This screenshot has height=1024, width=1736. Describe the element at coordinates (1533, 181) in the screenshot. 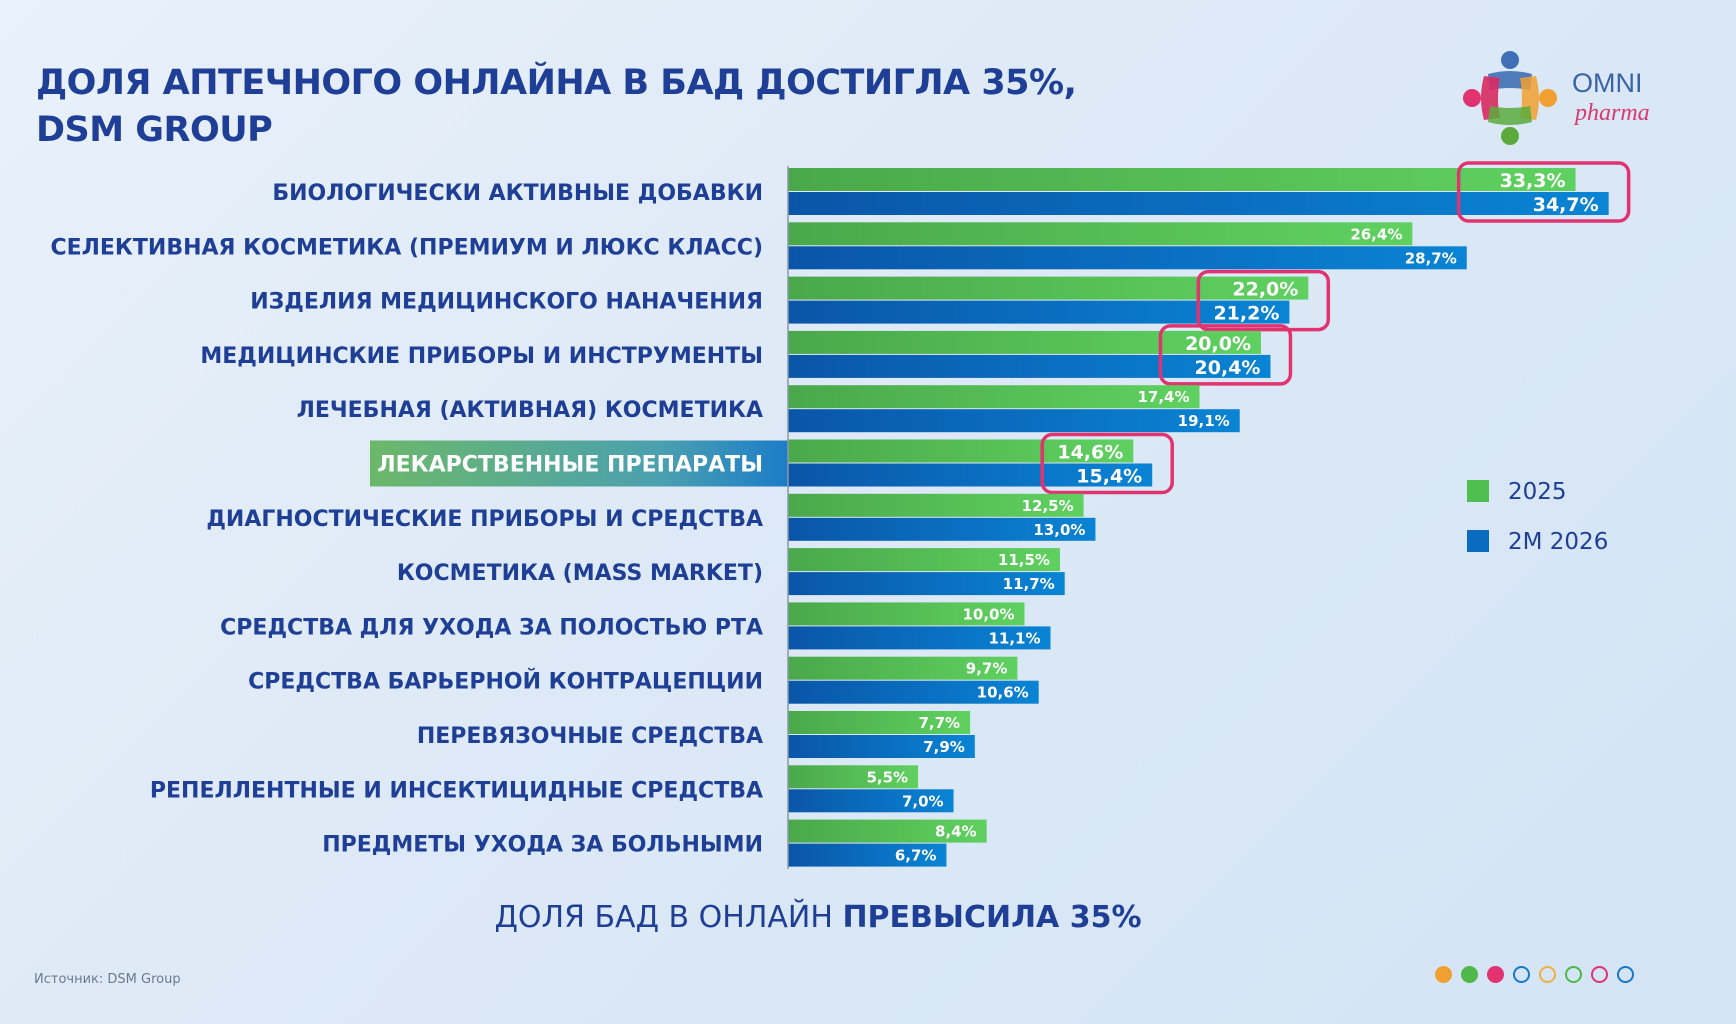

I see `data-label: 33,3%` at that location.